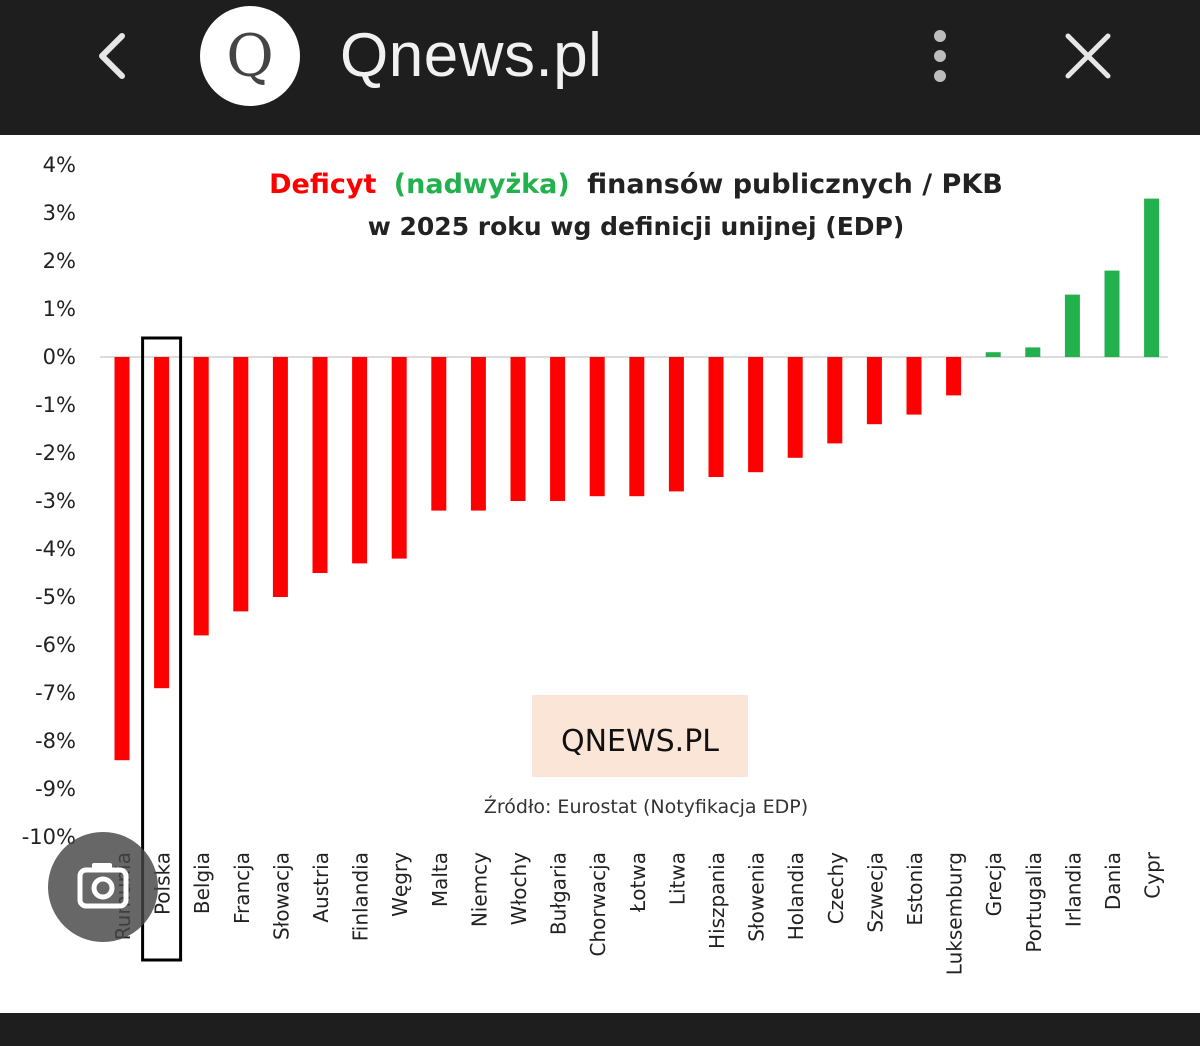 This screenshot has height=1046, width=1200. I want to click on x-tick-label: Włochy, so click(519, 888).